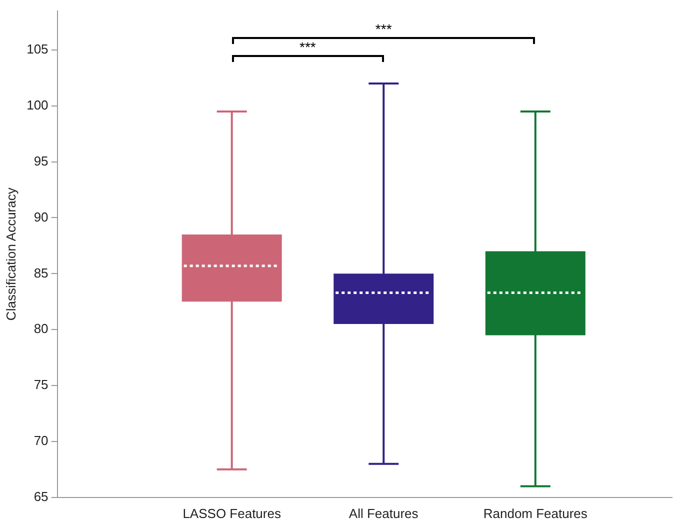  I want to click on y-tick-label: 100, so click(37, 104).